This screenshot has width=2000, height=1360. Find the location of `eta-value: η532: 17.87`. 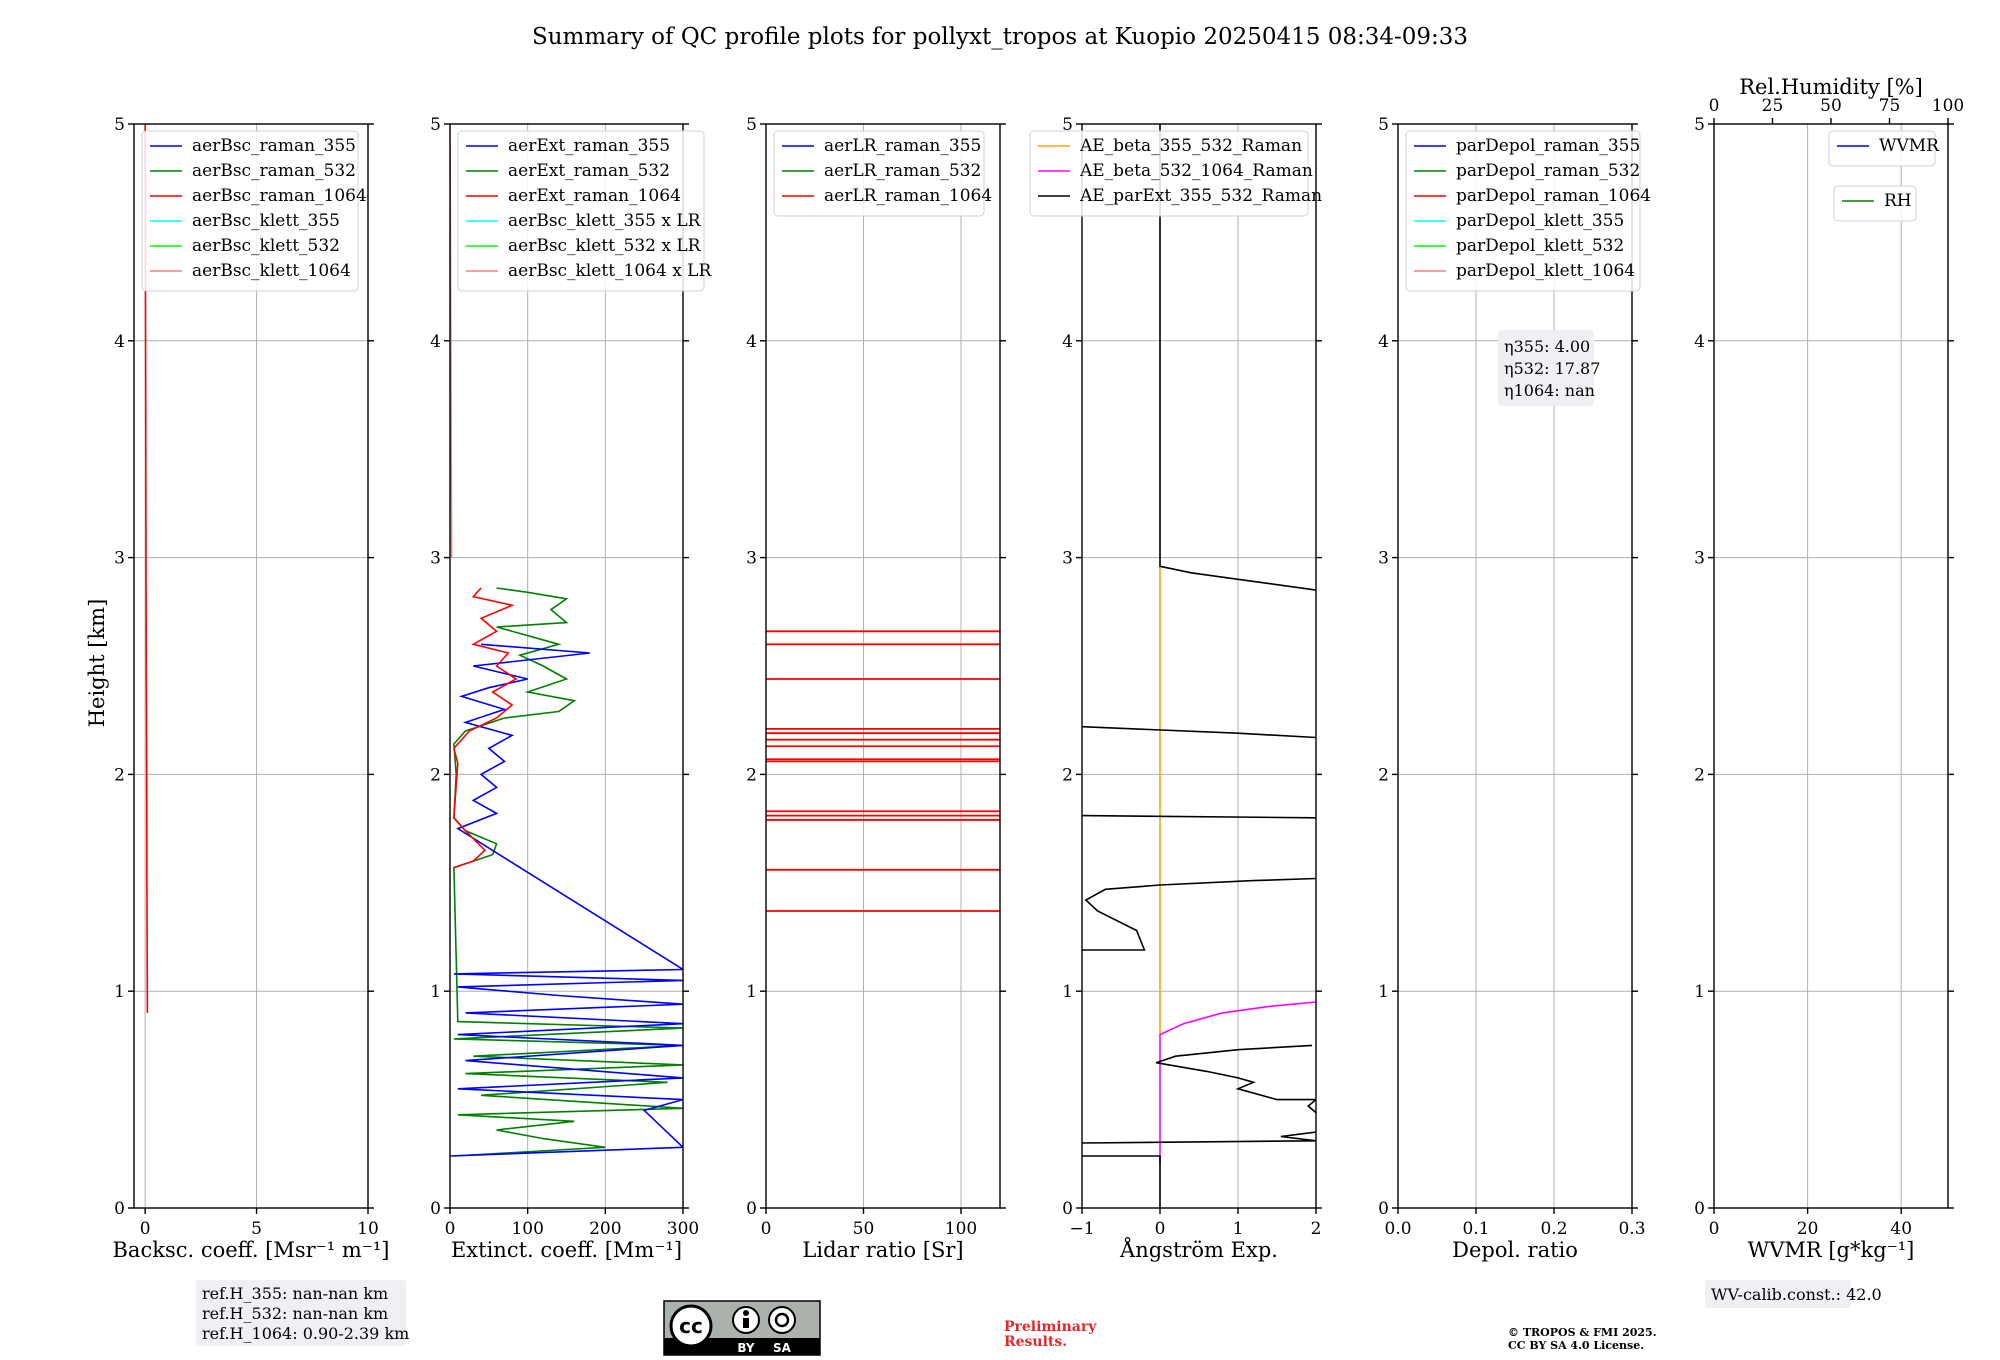

eta-value: η532: 17.87 is located at coordinates (1552, 368).